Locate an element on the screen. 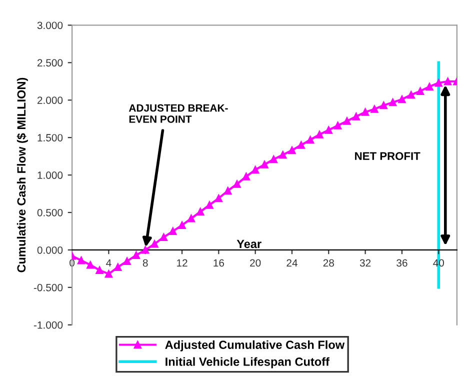  y-tick-label: 2.000 is located at coordinates (50, 100).